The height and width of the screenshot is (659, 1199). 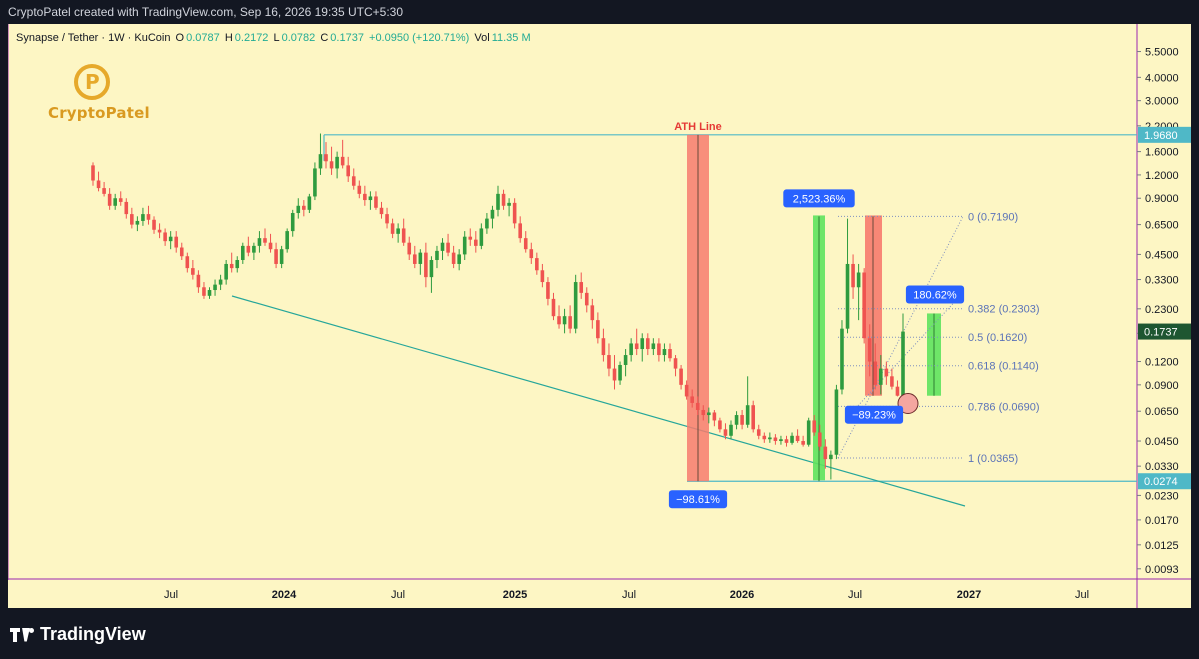 What do you see at coordinates (1161, 333) in the screenshot?
I see `price-tag-label: 0.1737` at bounding box center [1161, 333].